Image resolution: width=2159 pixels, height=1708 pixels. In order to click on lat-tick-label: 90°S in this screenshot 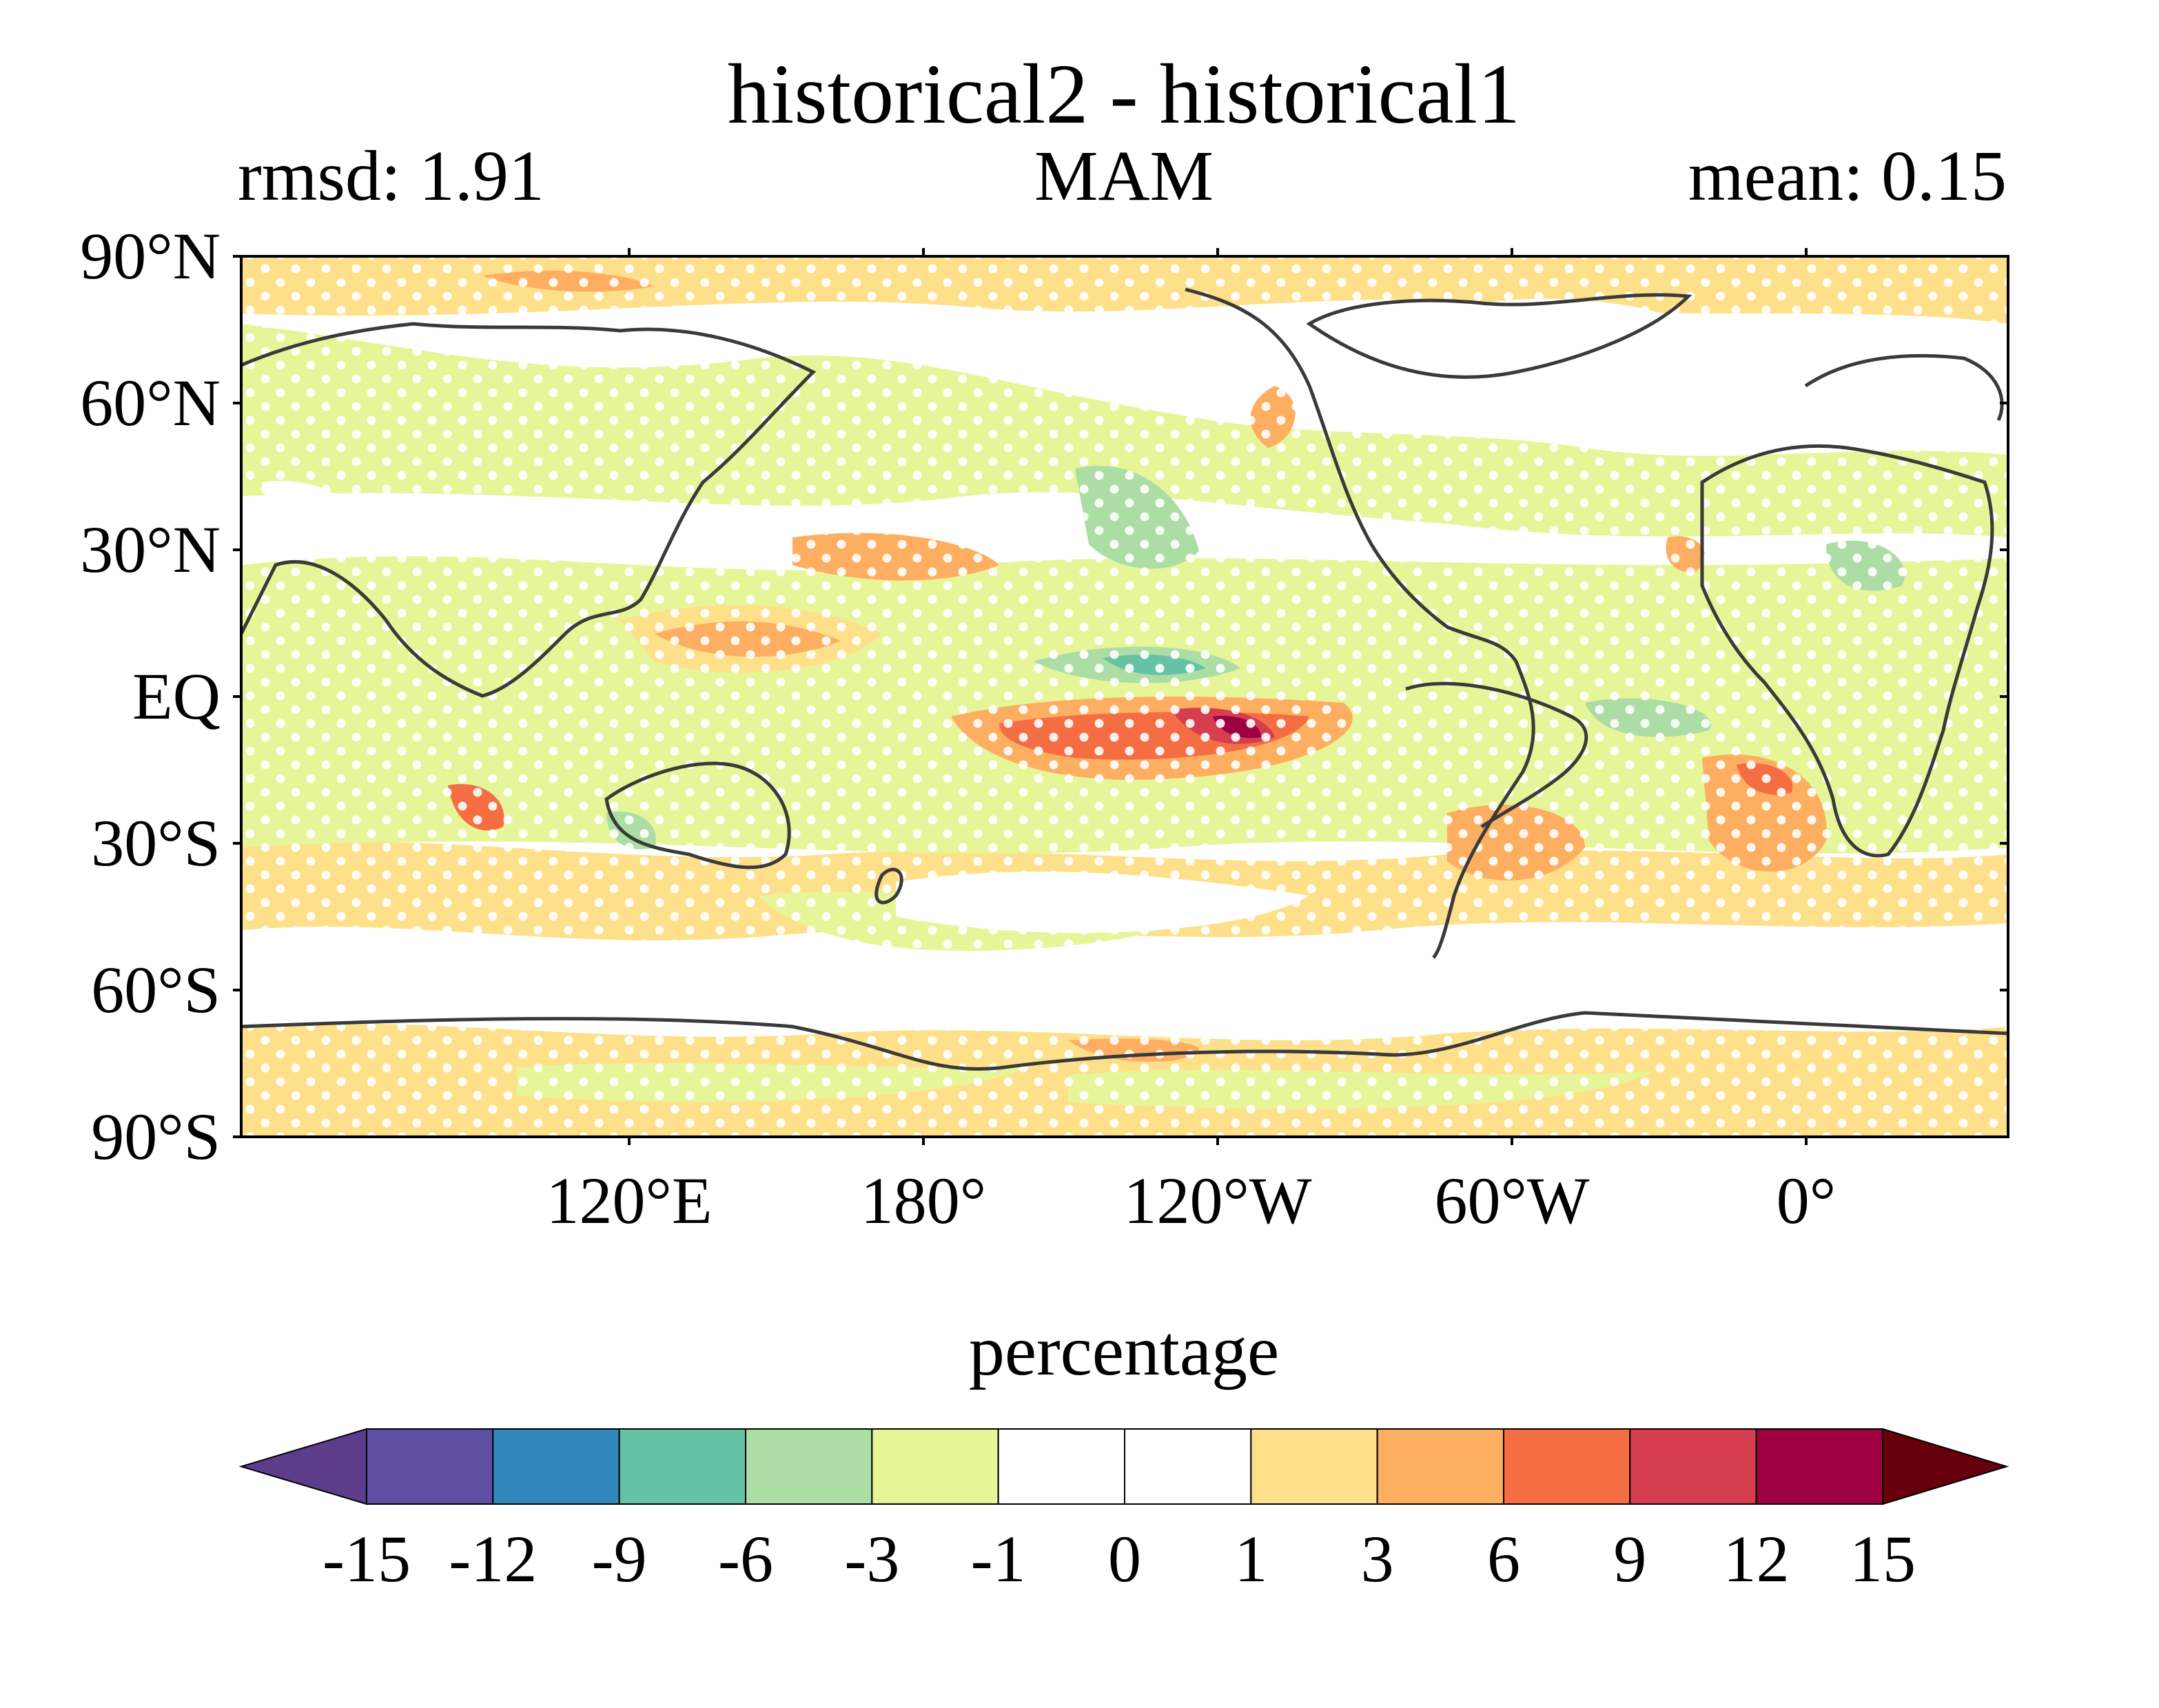, I will do `click(156, 1136)`.